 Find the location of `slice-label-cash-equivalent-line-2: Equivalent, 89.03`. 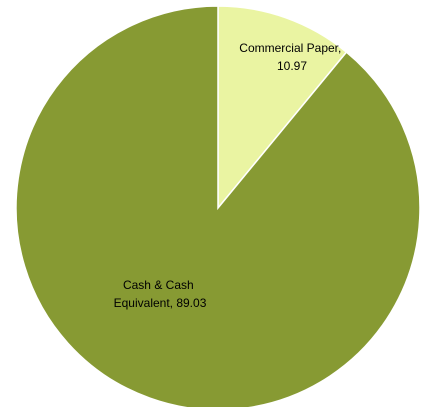

slice-label-cash-equivalent-line-2: Equivalent, 89.03 is located at coordinates (160, 303).